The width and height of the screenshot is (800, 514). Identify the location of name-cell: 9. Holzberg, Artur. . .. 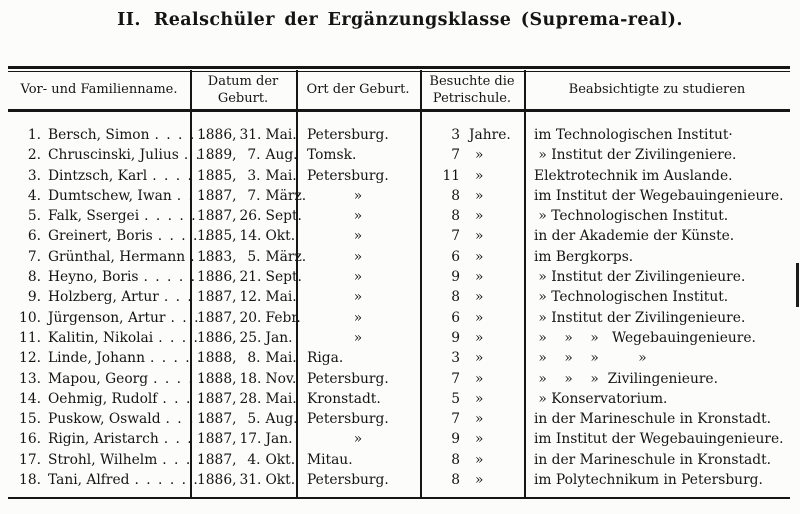
(101, 297).